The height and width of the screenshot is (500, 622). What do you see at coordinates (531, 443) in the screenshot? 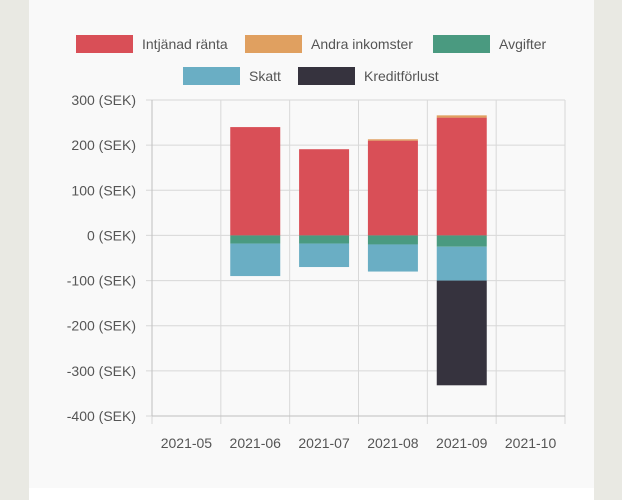
I see `x-tick-label: 2021-10` at bounding box center [531, 443].